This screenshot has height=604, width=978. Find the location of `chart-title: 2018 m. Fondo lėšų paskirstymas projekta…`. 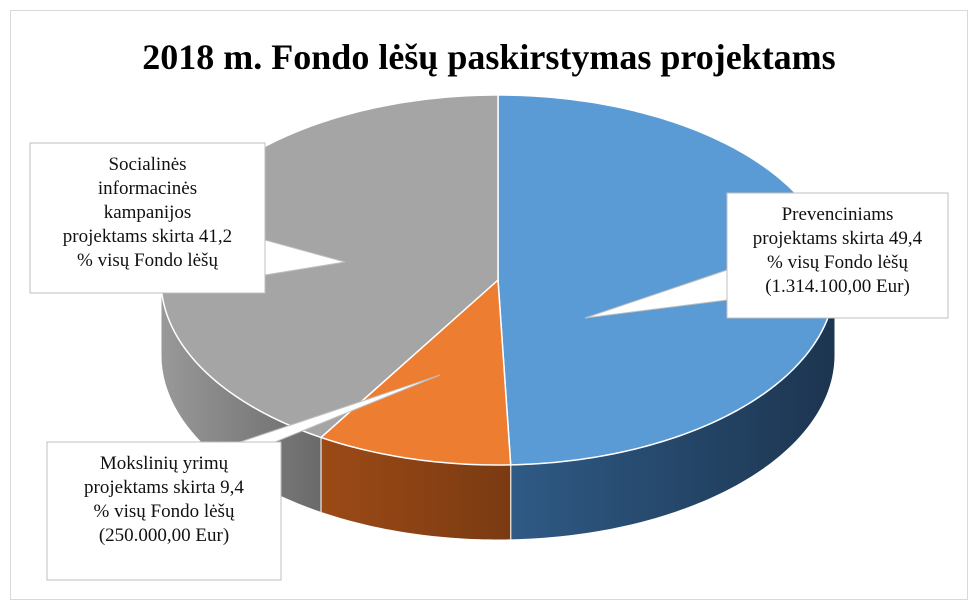

chart-title: 2018 m. Fondo lėšų paskirstymas projekta… is located at coordinates (489, 57).